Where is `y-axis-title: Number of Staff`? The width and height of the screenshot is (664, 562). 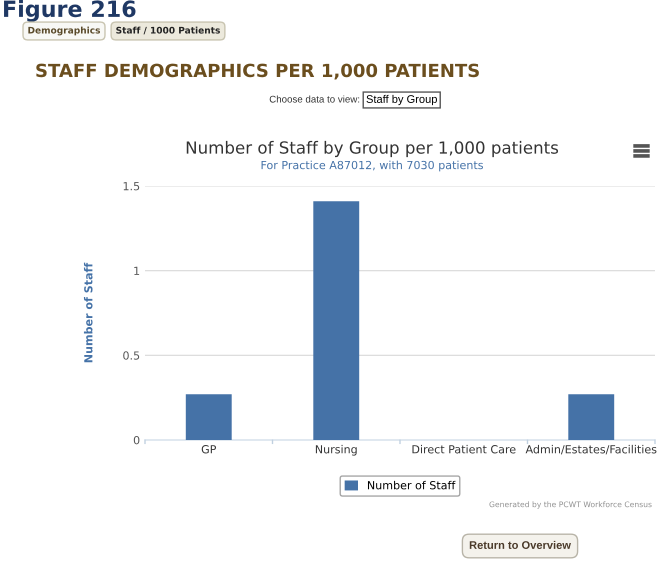 y-axis-title: Number of Staff is located at coordinates (88, 312).